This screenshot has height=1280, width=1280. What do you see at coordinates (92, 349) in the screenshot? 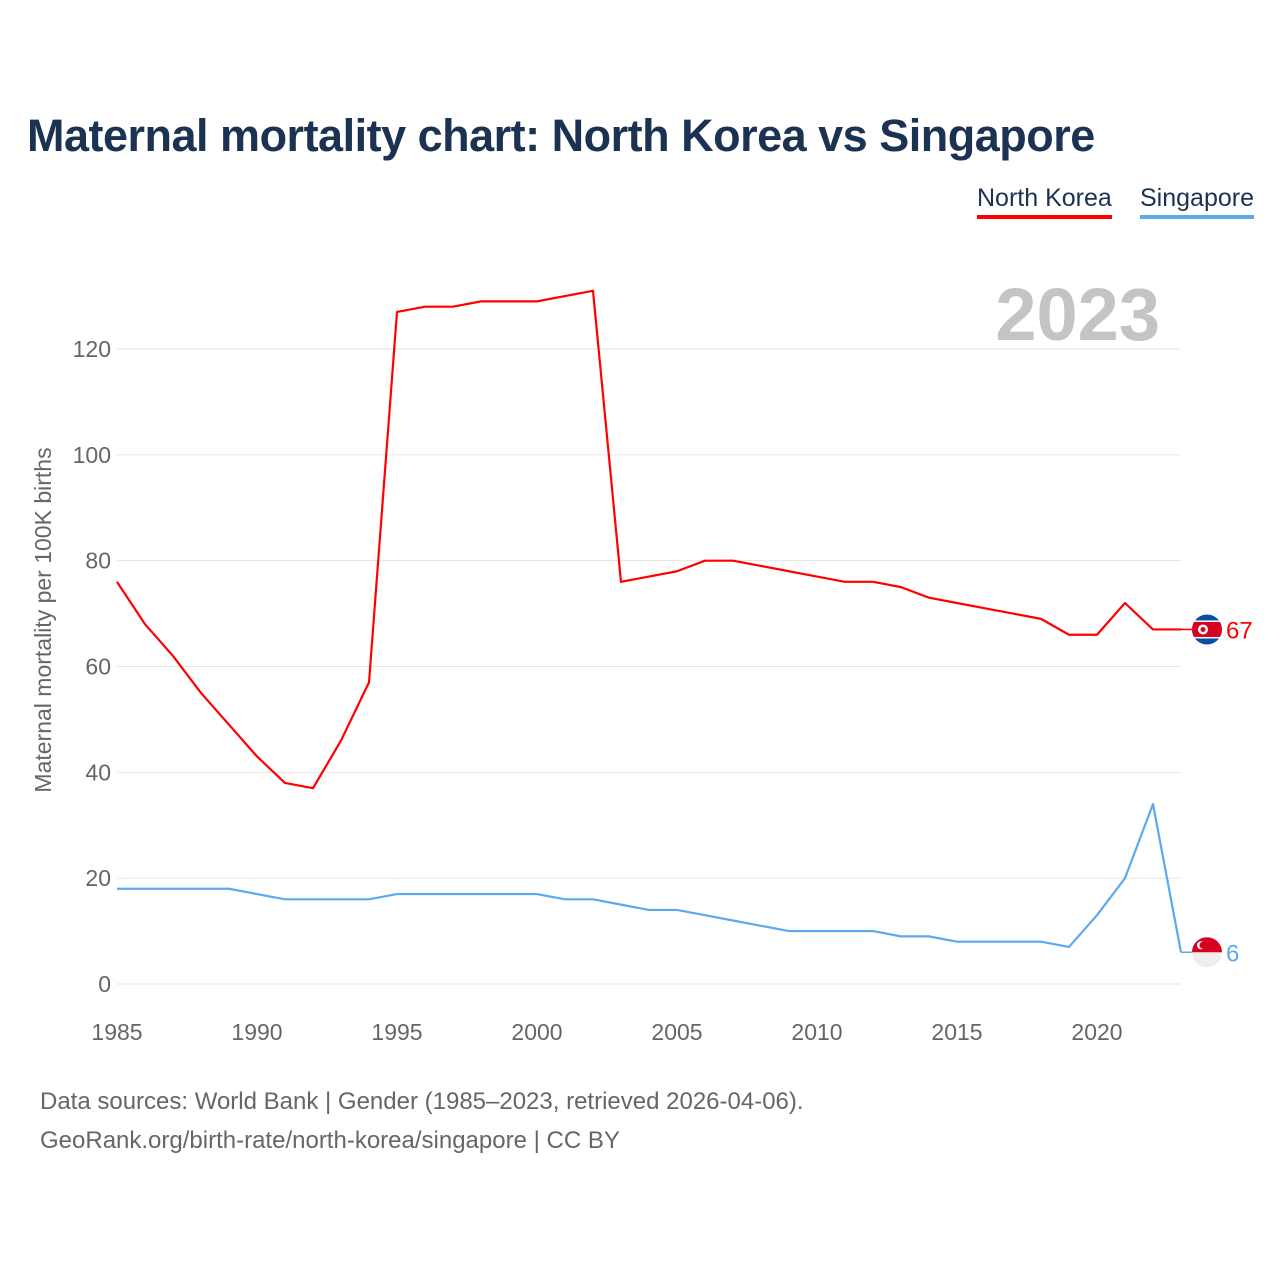
I see `y-tick-label: 120` at bounding box center [92, 349].